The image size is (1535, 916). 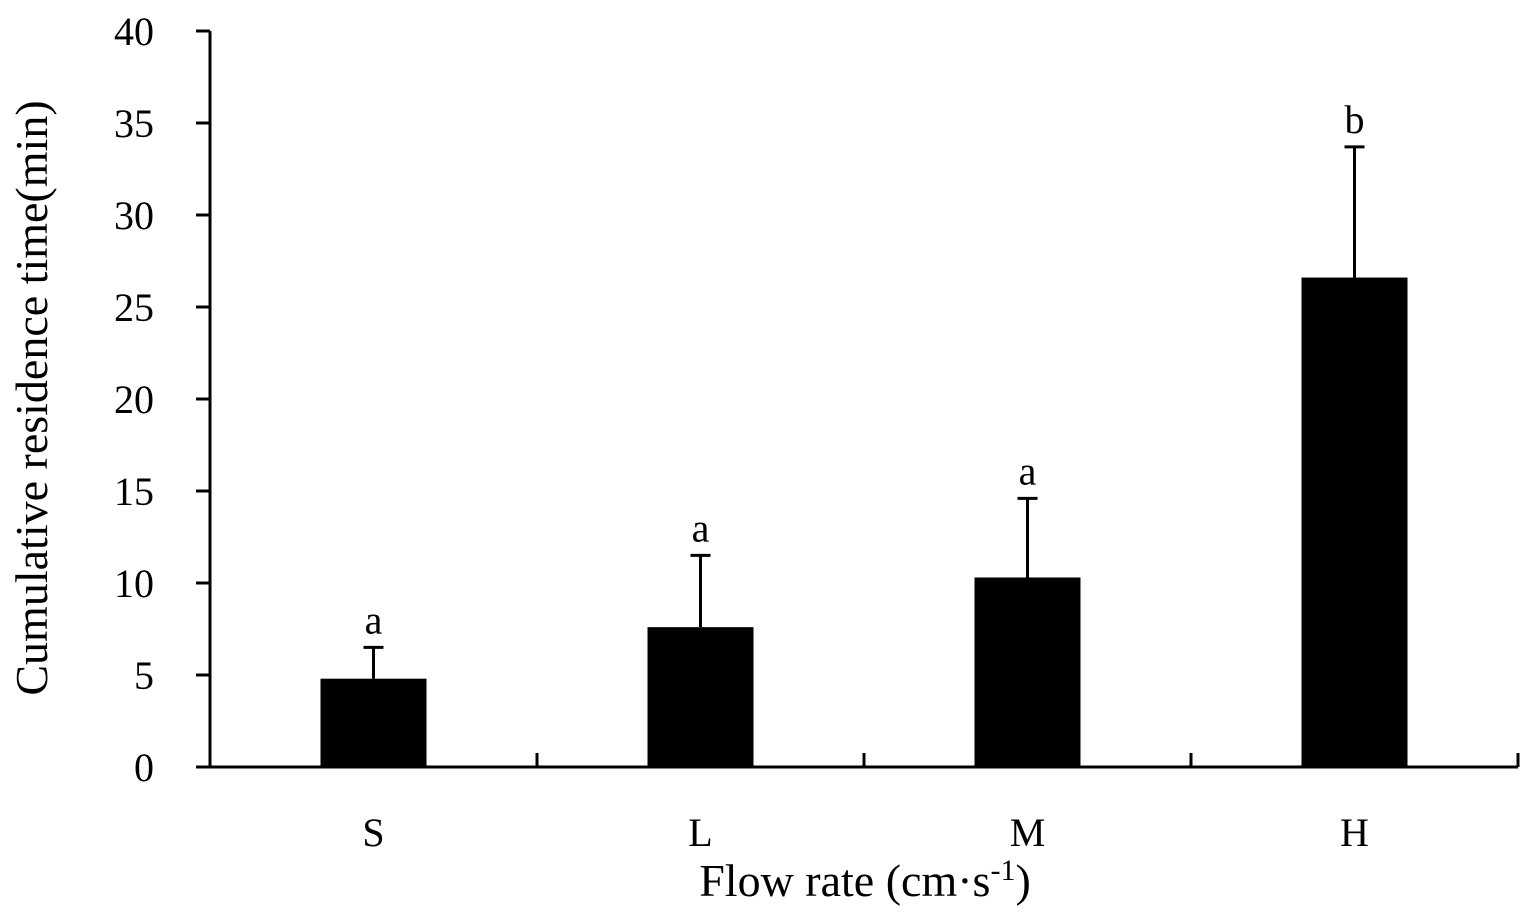 I want to click on x-category-label-L: L, so click(x=700, y=832).